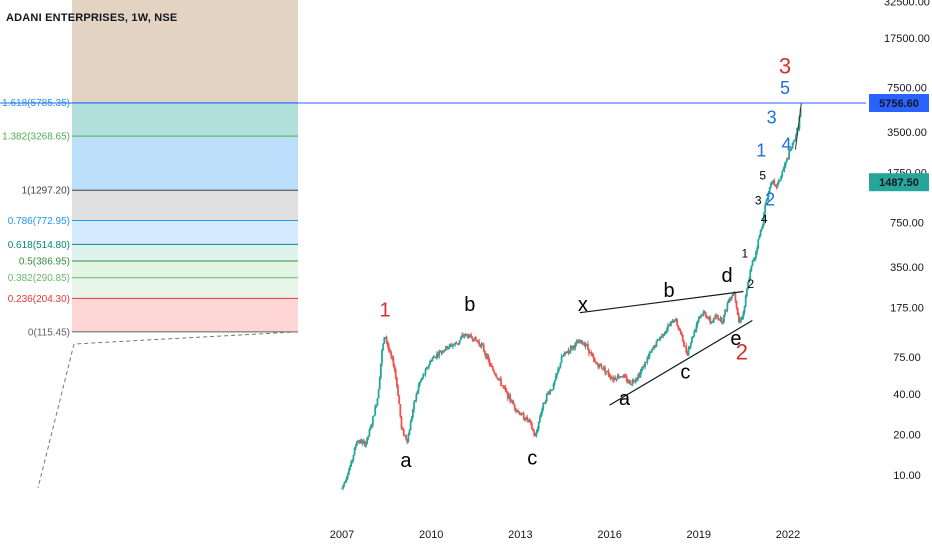 The height and width of the screenshot is (550, 932). What do you see at coordinates (788, 535) in the screenshot?
I see `time-tick-label: 2022` at bounding box center [788, 535].